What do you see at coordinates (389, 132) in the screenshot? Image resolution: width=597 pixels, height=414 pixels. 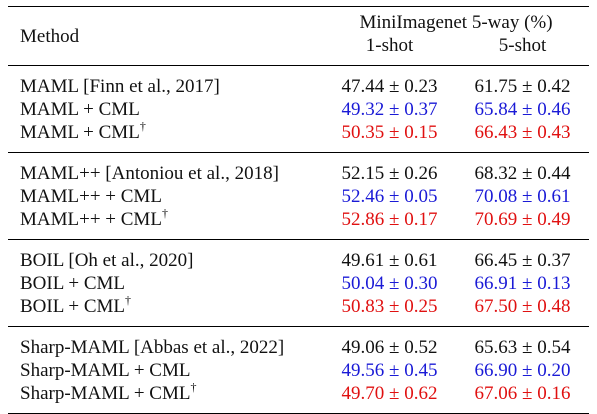 I see `one-shot-value: 50.35 ± 0.15` at bounding box center [389, 132].